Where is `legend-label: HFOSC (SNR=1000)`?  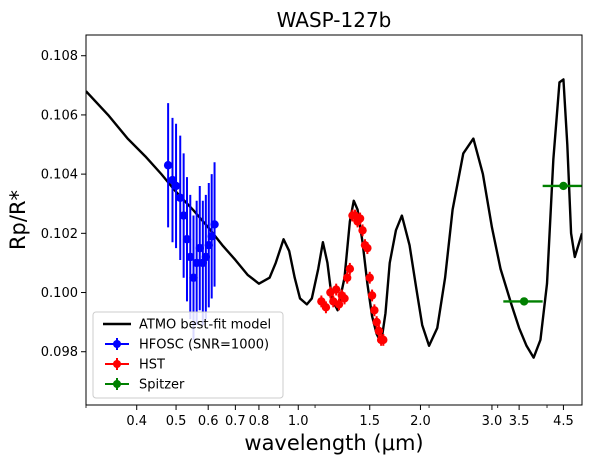
legend-label: HFOSC (SNR=1000) is located at coordinates (204, 345).